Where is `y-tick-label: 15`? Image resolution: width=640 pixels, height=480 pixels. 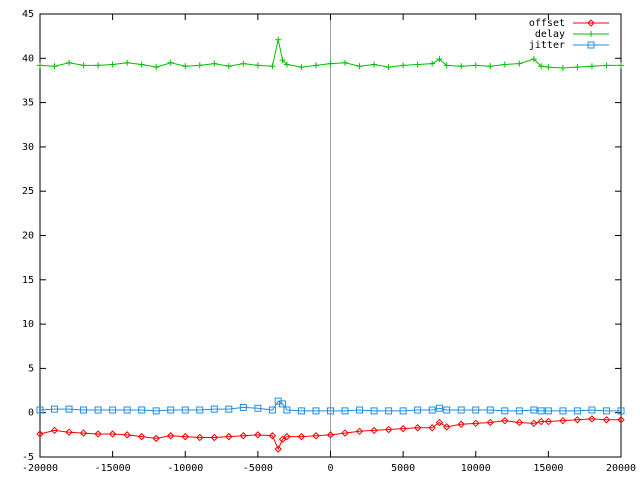 y-tick-label: 15 is located at coordinates (28, 280).